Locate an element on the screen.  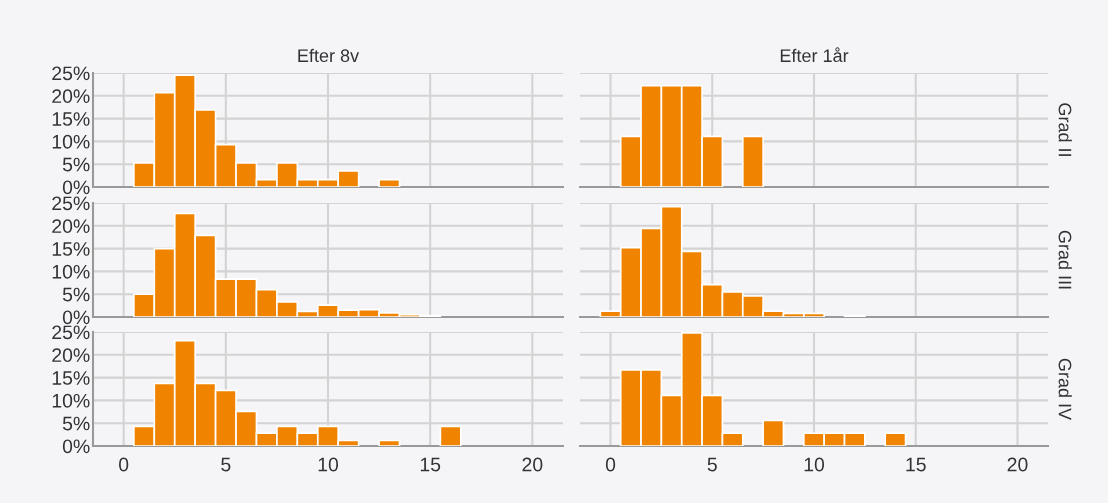
chart-title: Efter 8v is located at coordinates (329, 55).